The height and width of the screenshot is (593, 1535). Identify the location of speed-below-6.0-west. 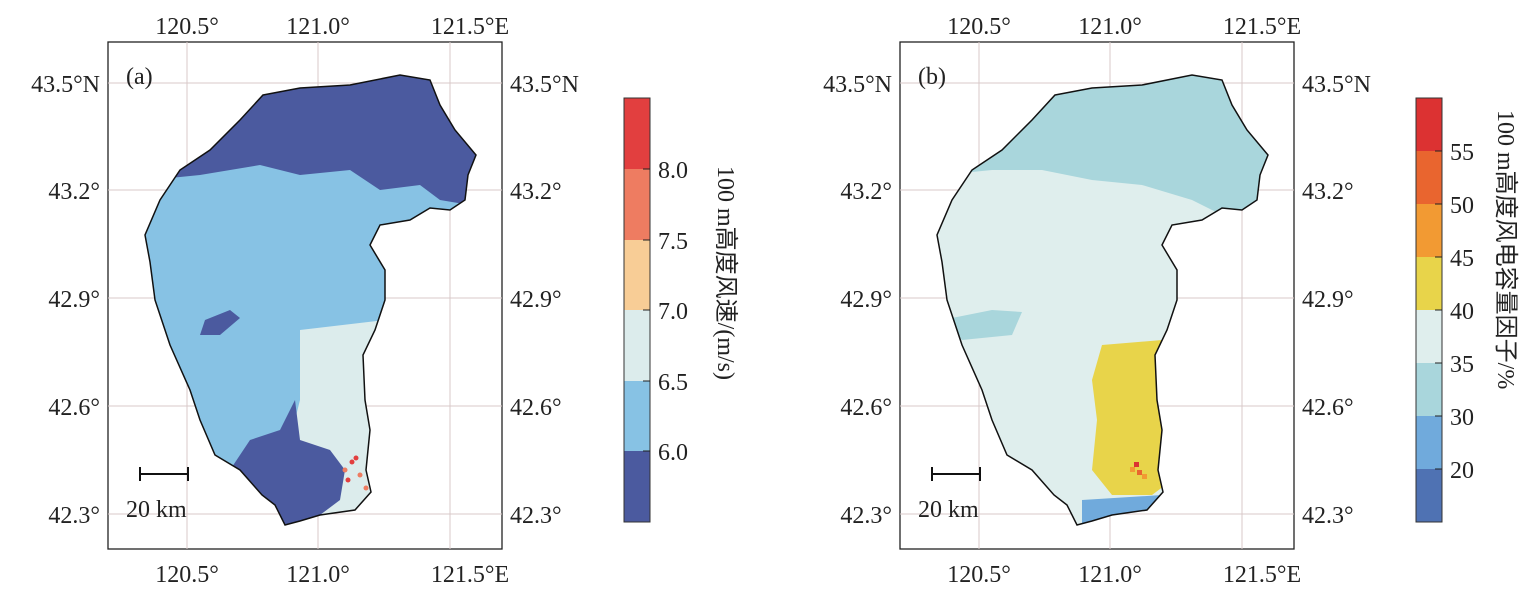
(220, 322).